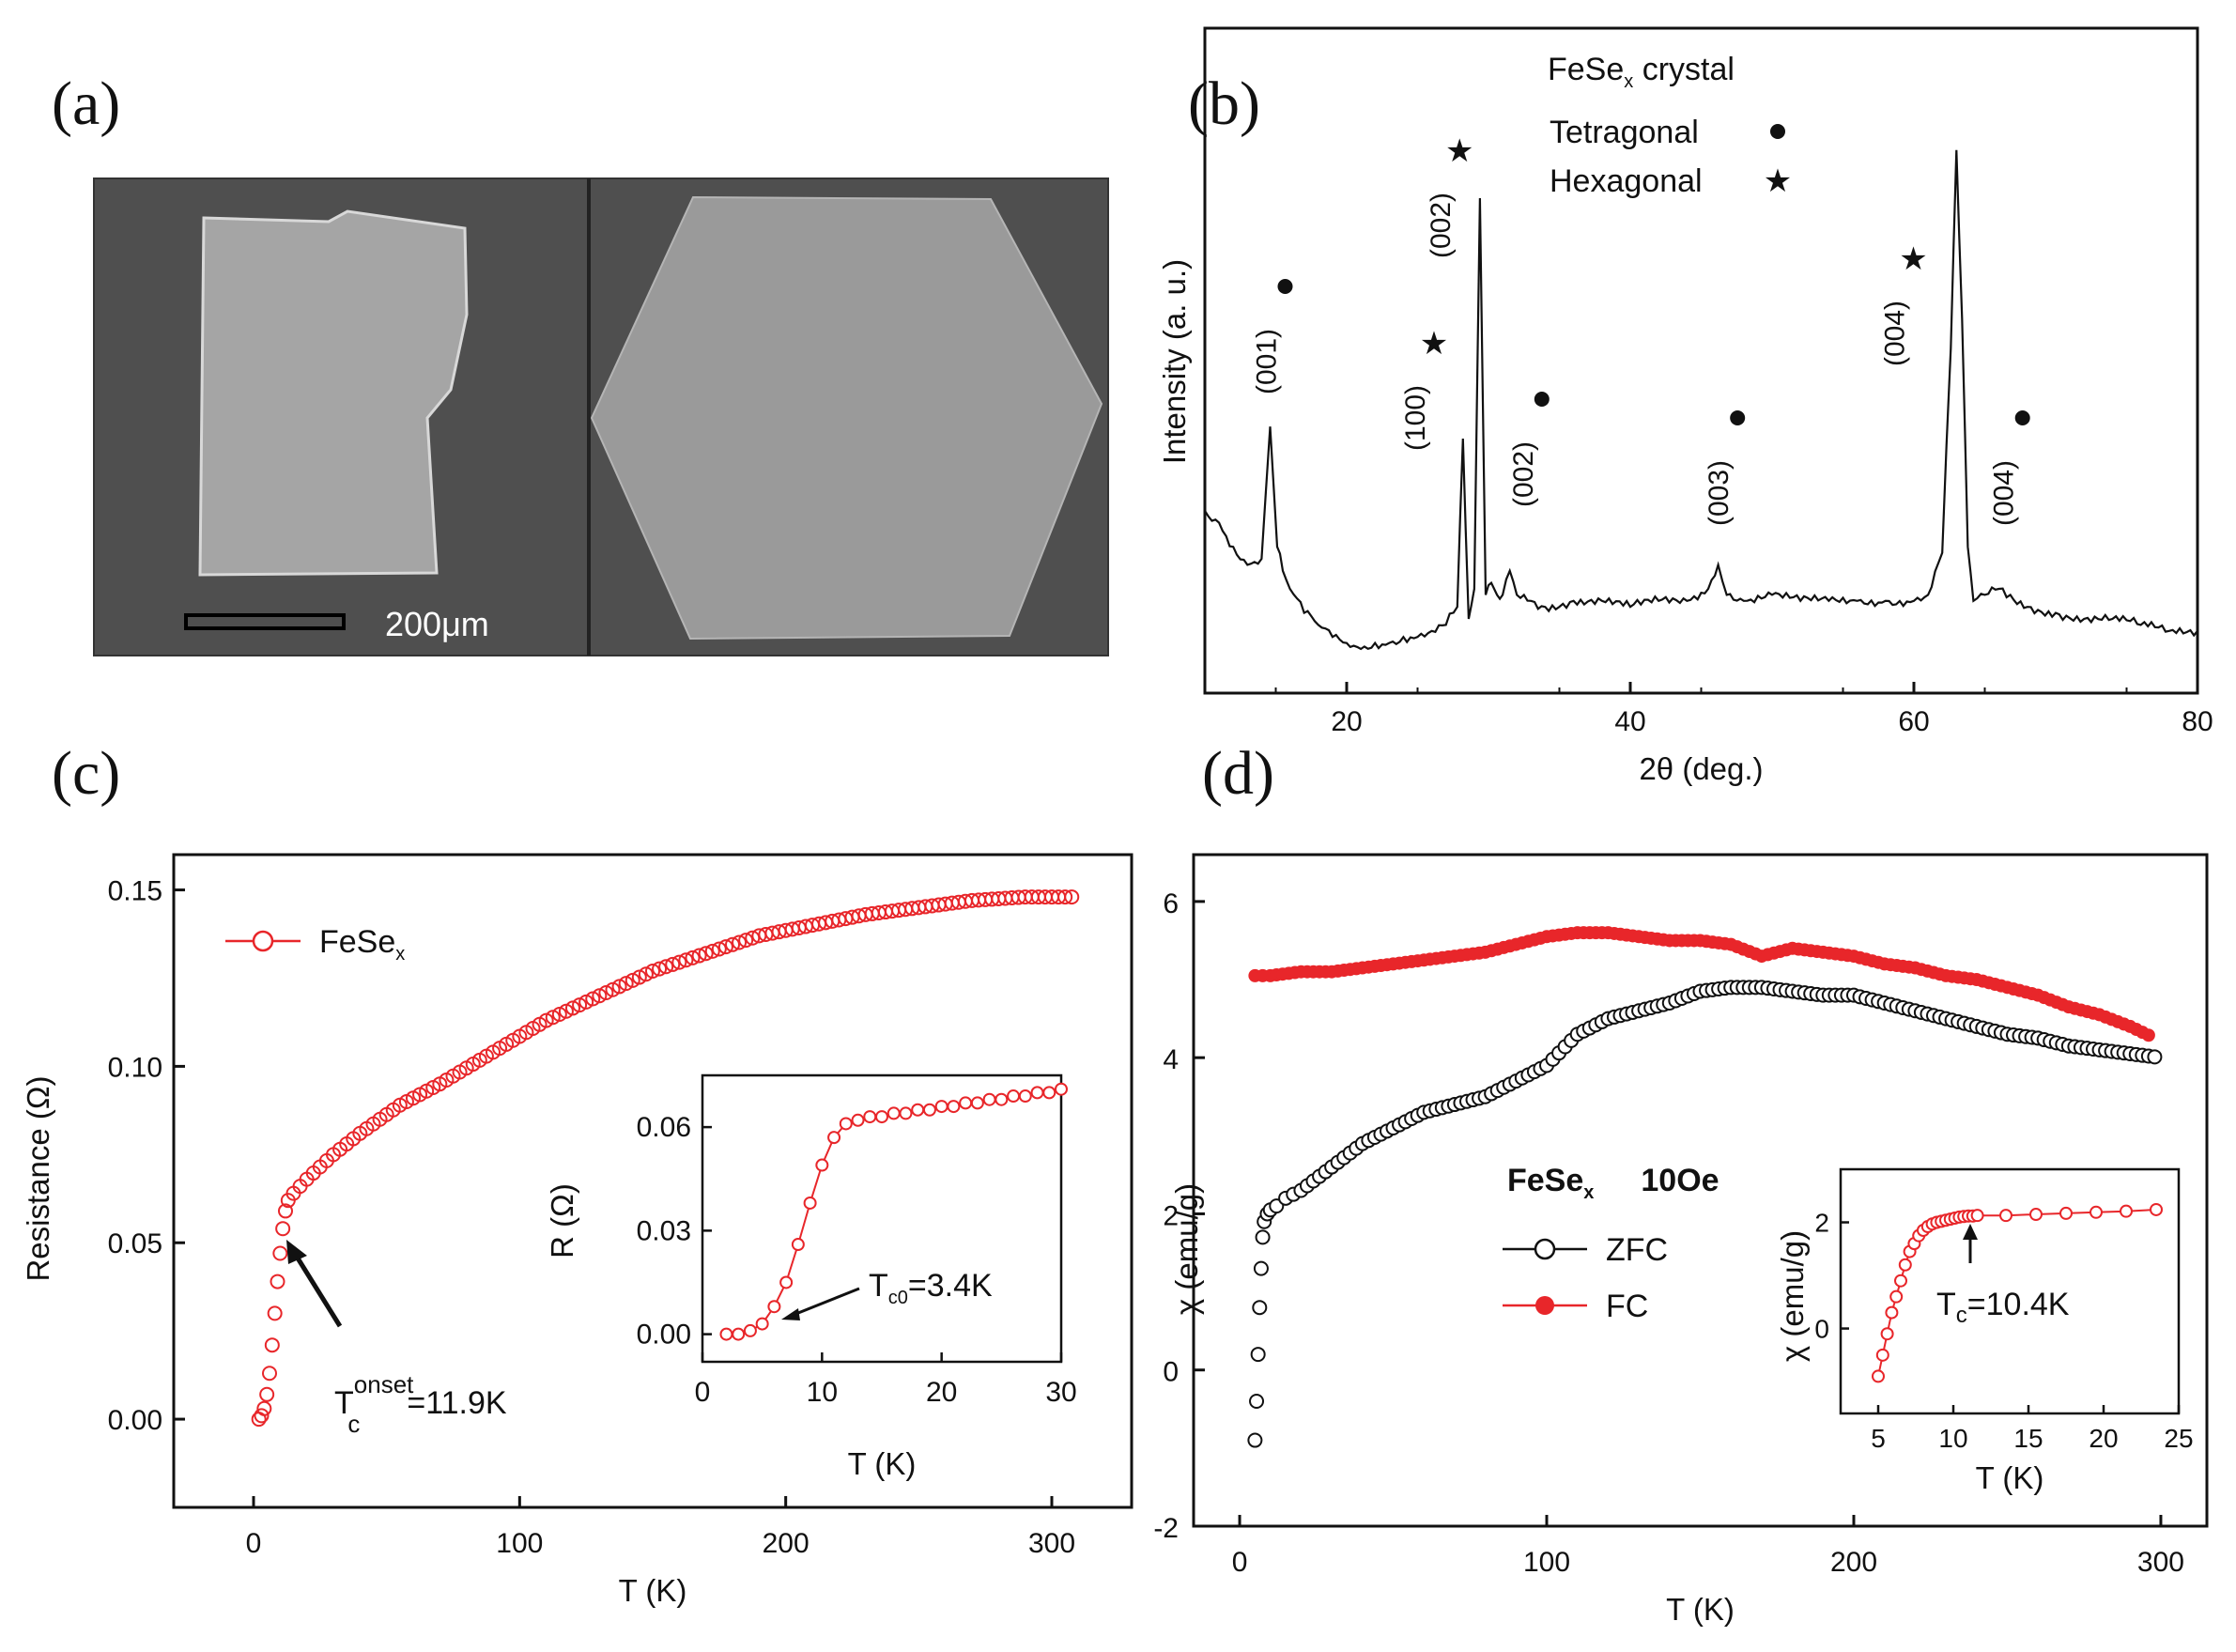 The height and width of the screenshot is (1652, 2236). Describe the element at coordinates (1545, 1305) in the screenshot. I see `legend-marker-fc` at that location.